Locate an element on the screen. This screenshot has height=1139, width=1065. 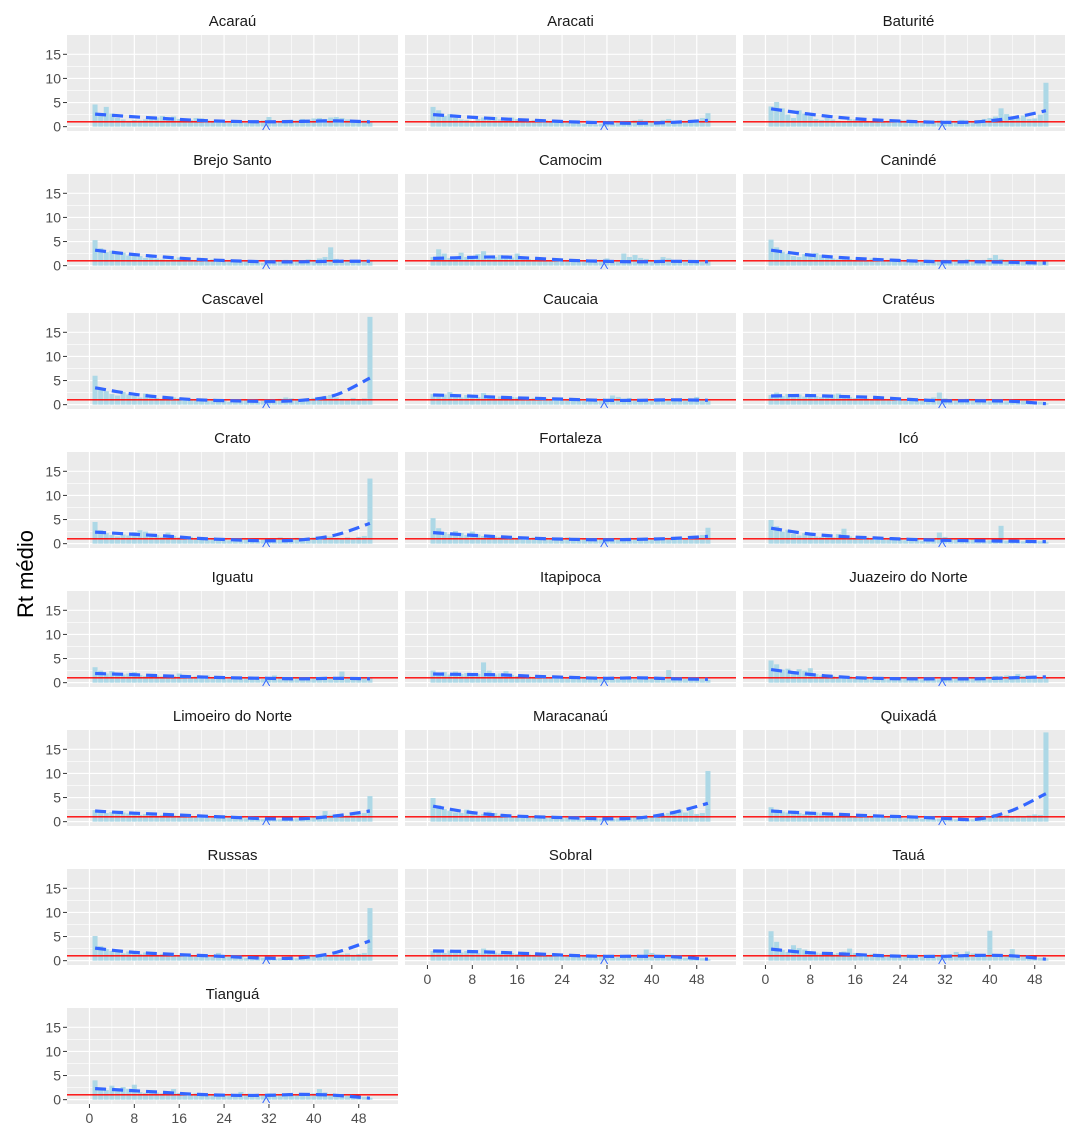
panel-background is located at coordinates (904, 500).